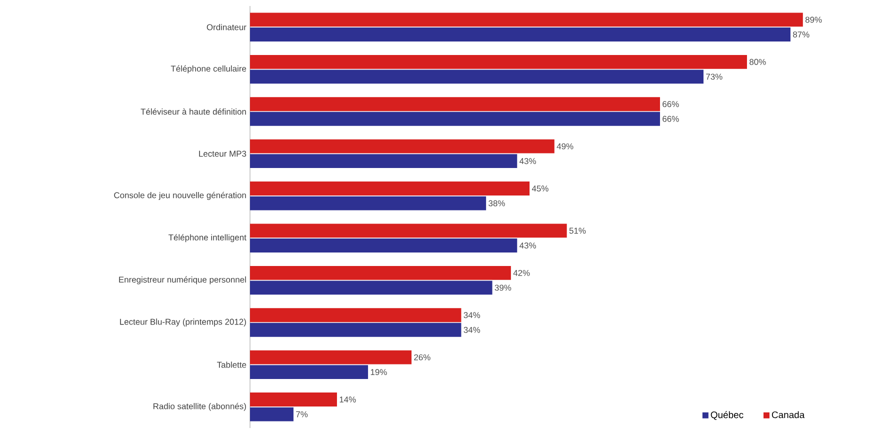 The width and height of the screenshot is (877, 434). I want to click on data-label: 42%, so click(521, 273).